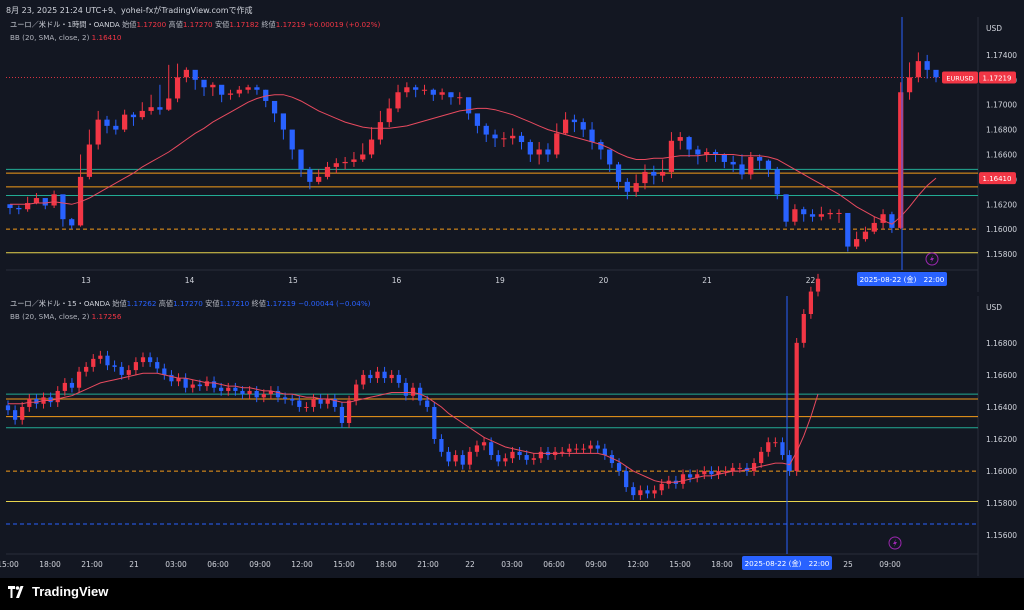 Image resolution: width=1024 pixels, height=610 pixels. I want to click on top-y-tick: 1.16600, so click(1001, 154).